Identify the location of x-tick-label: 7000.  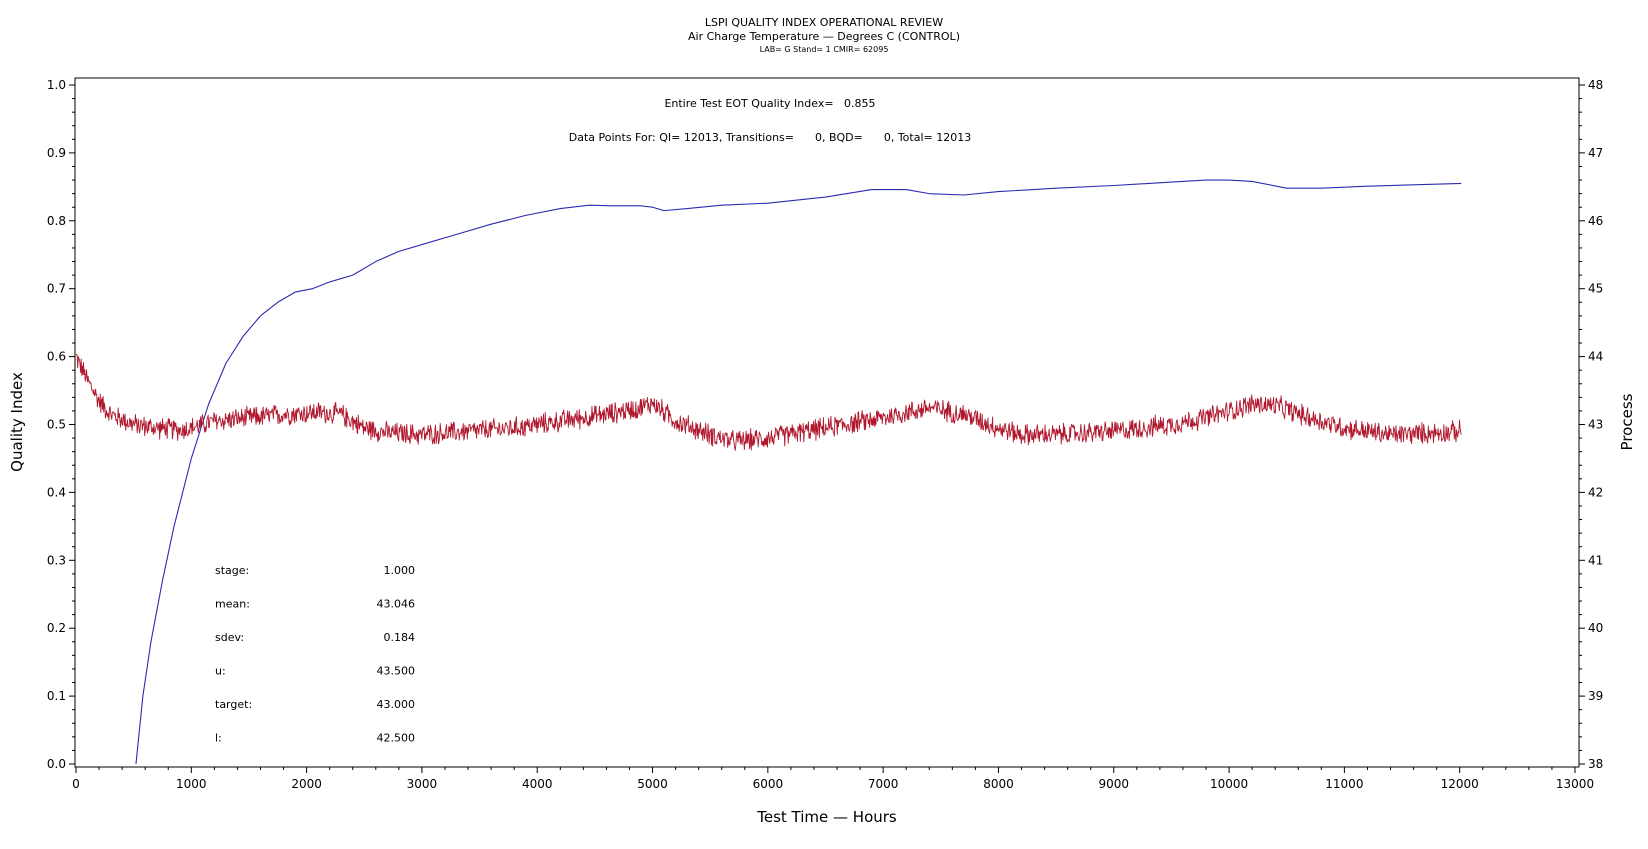
(883, 784).